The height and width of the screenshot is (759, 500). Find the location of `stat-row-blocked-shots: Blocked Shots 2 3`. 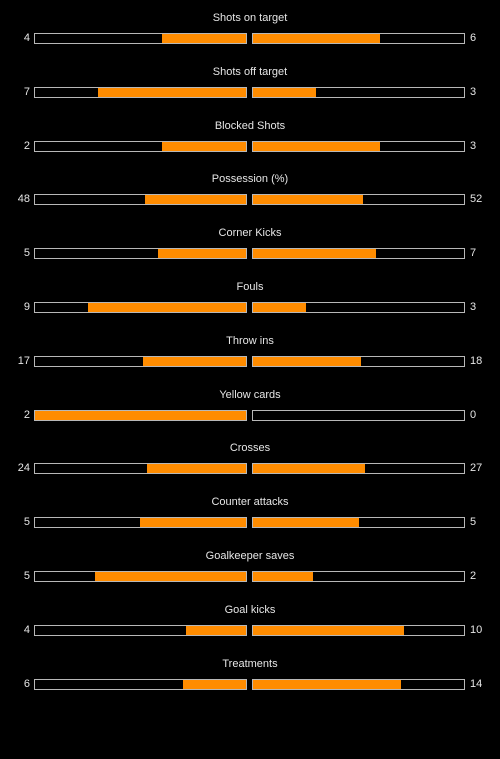

stat-row-blocked-shots: Blocked Shots 2 3 is located at coordinates (250, 140).